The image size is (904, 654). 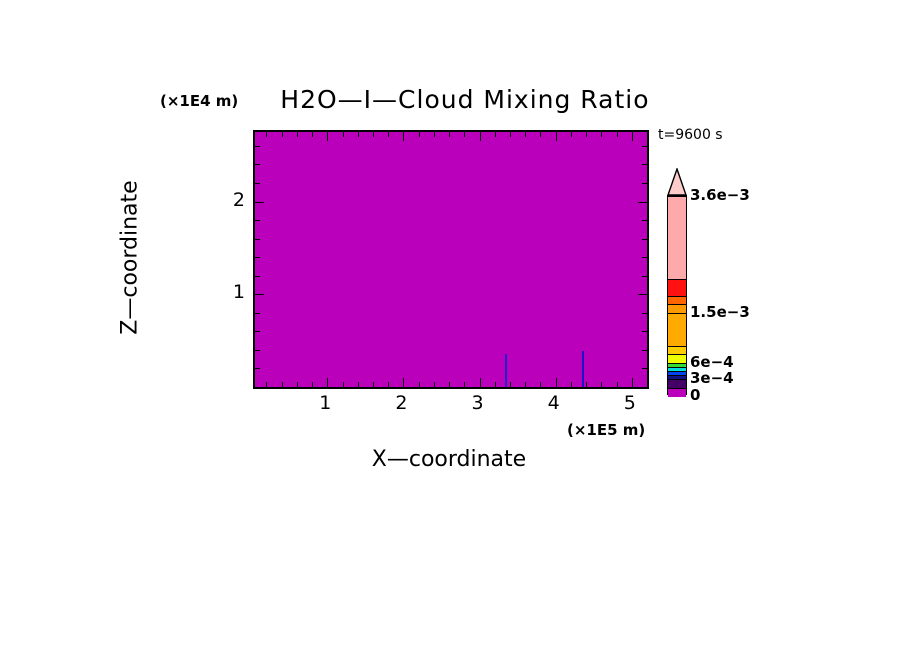 I want to click on colorbar-bands, so click(x=677, y=296).